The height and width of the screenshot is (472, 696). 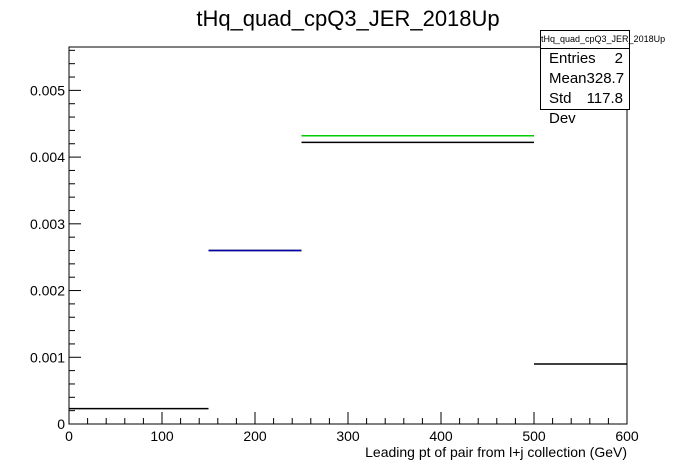 What do you see at coordinates (255, 436) in the screenshot?
I see `x-tick-label: 200` at bounding box center [255, 436].